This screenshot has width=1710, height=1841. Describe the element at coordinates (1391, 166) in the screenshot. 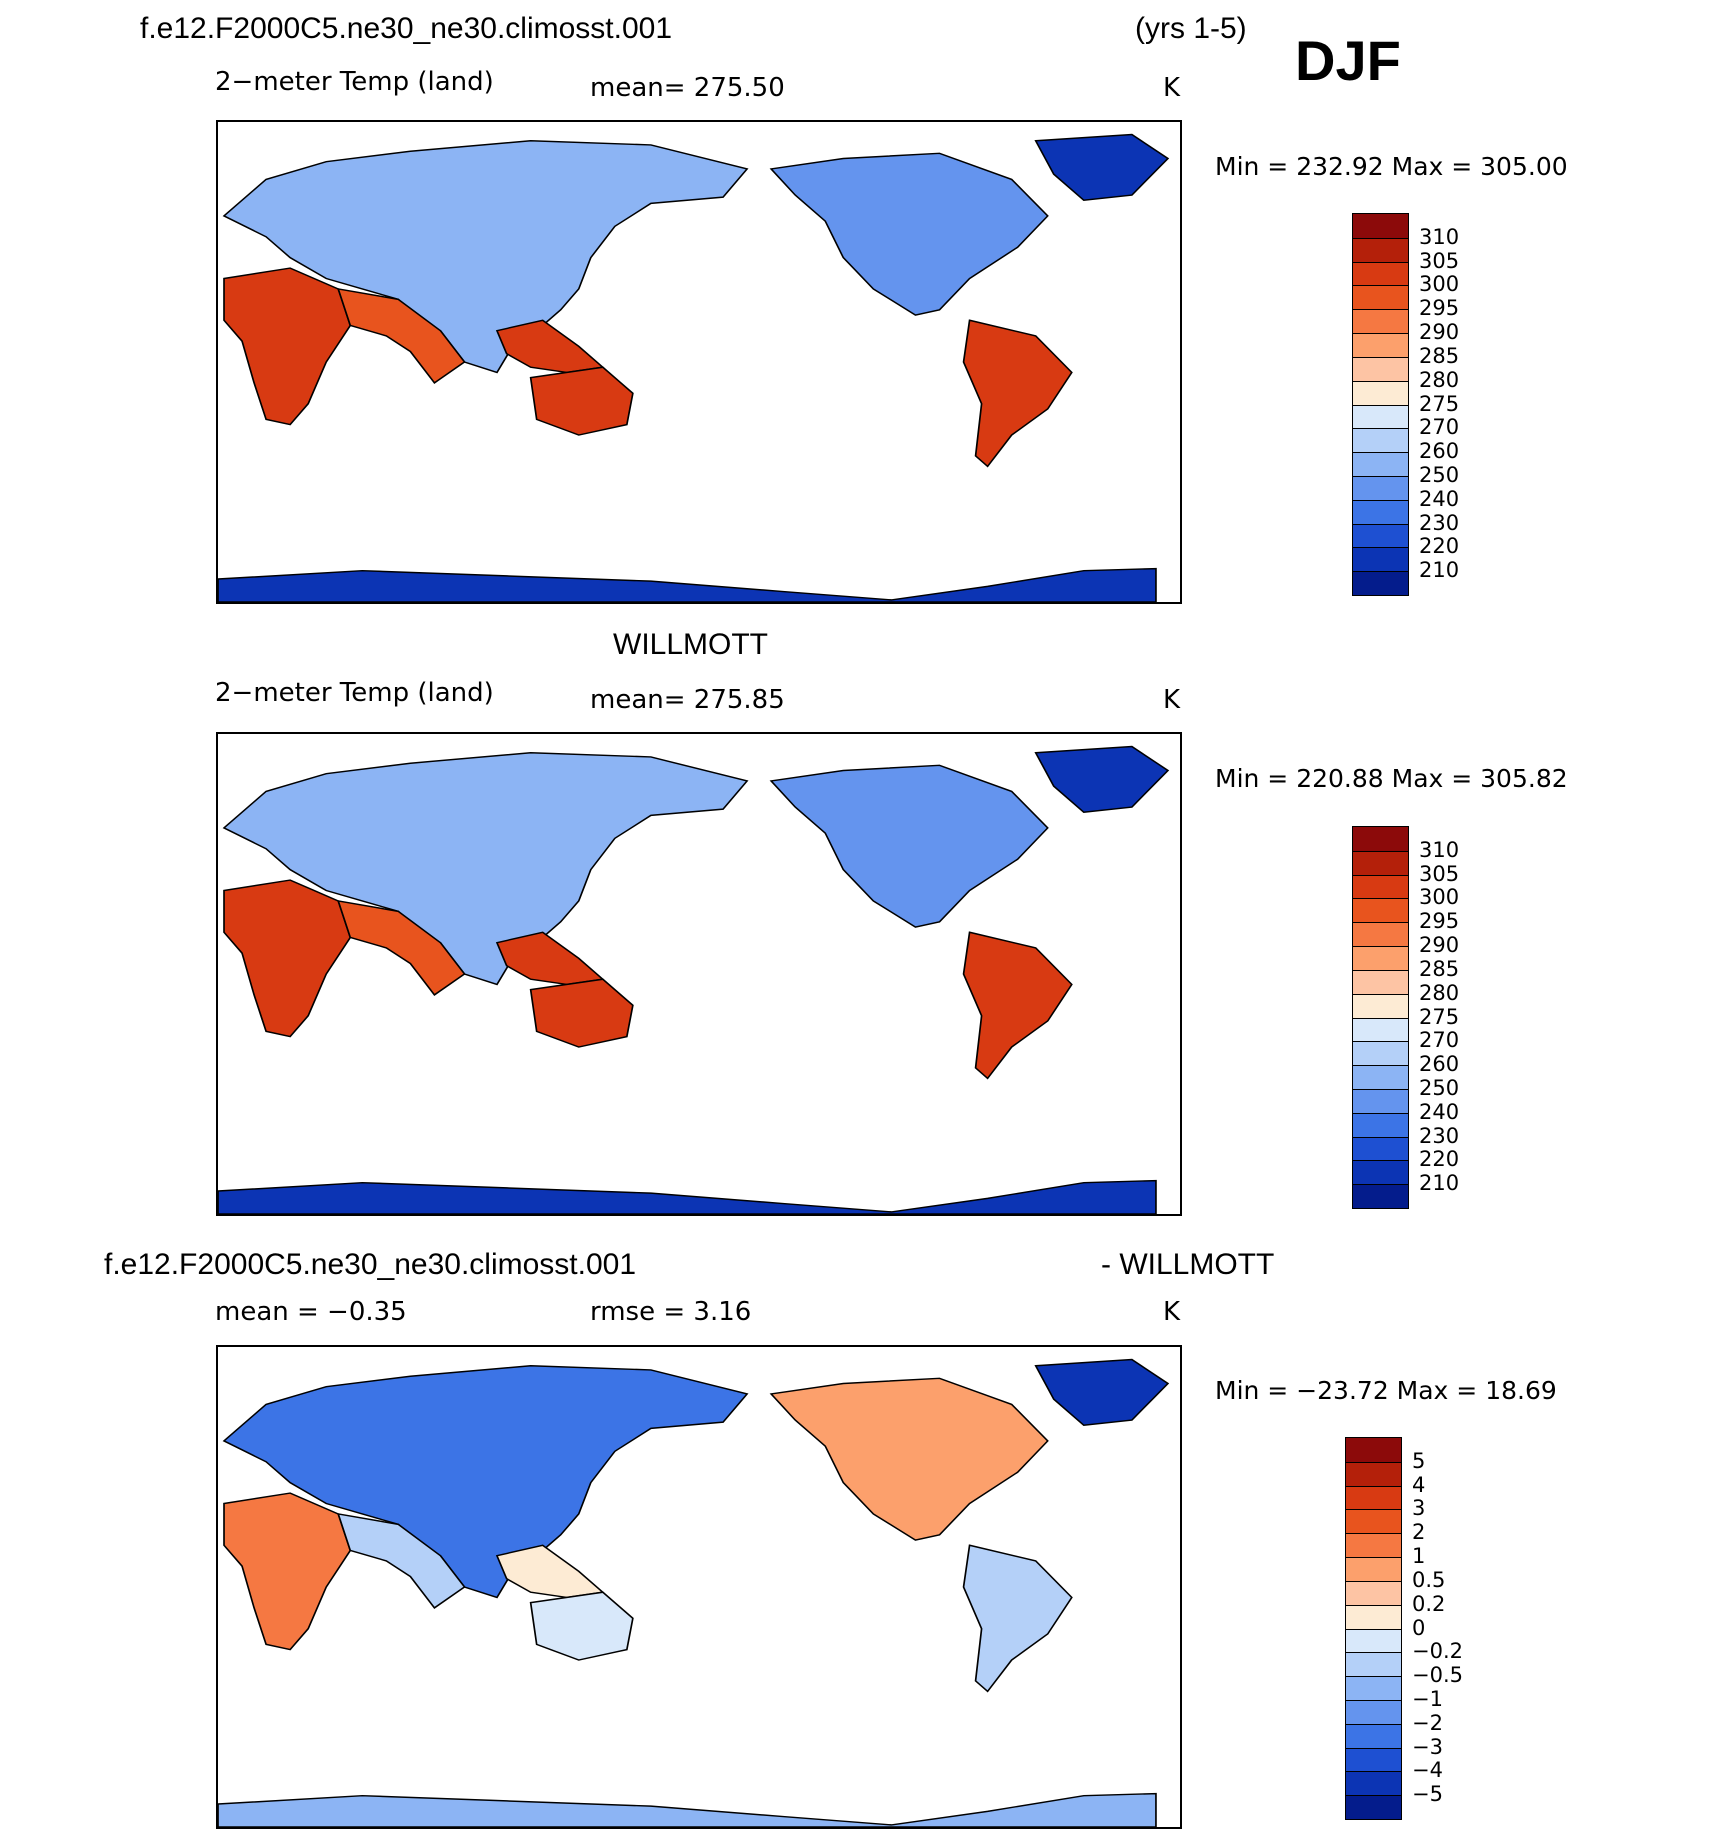

I see `panel-model-minmax: Min = 232.92 Max = 305.00` at that location.